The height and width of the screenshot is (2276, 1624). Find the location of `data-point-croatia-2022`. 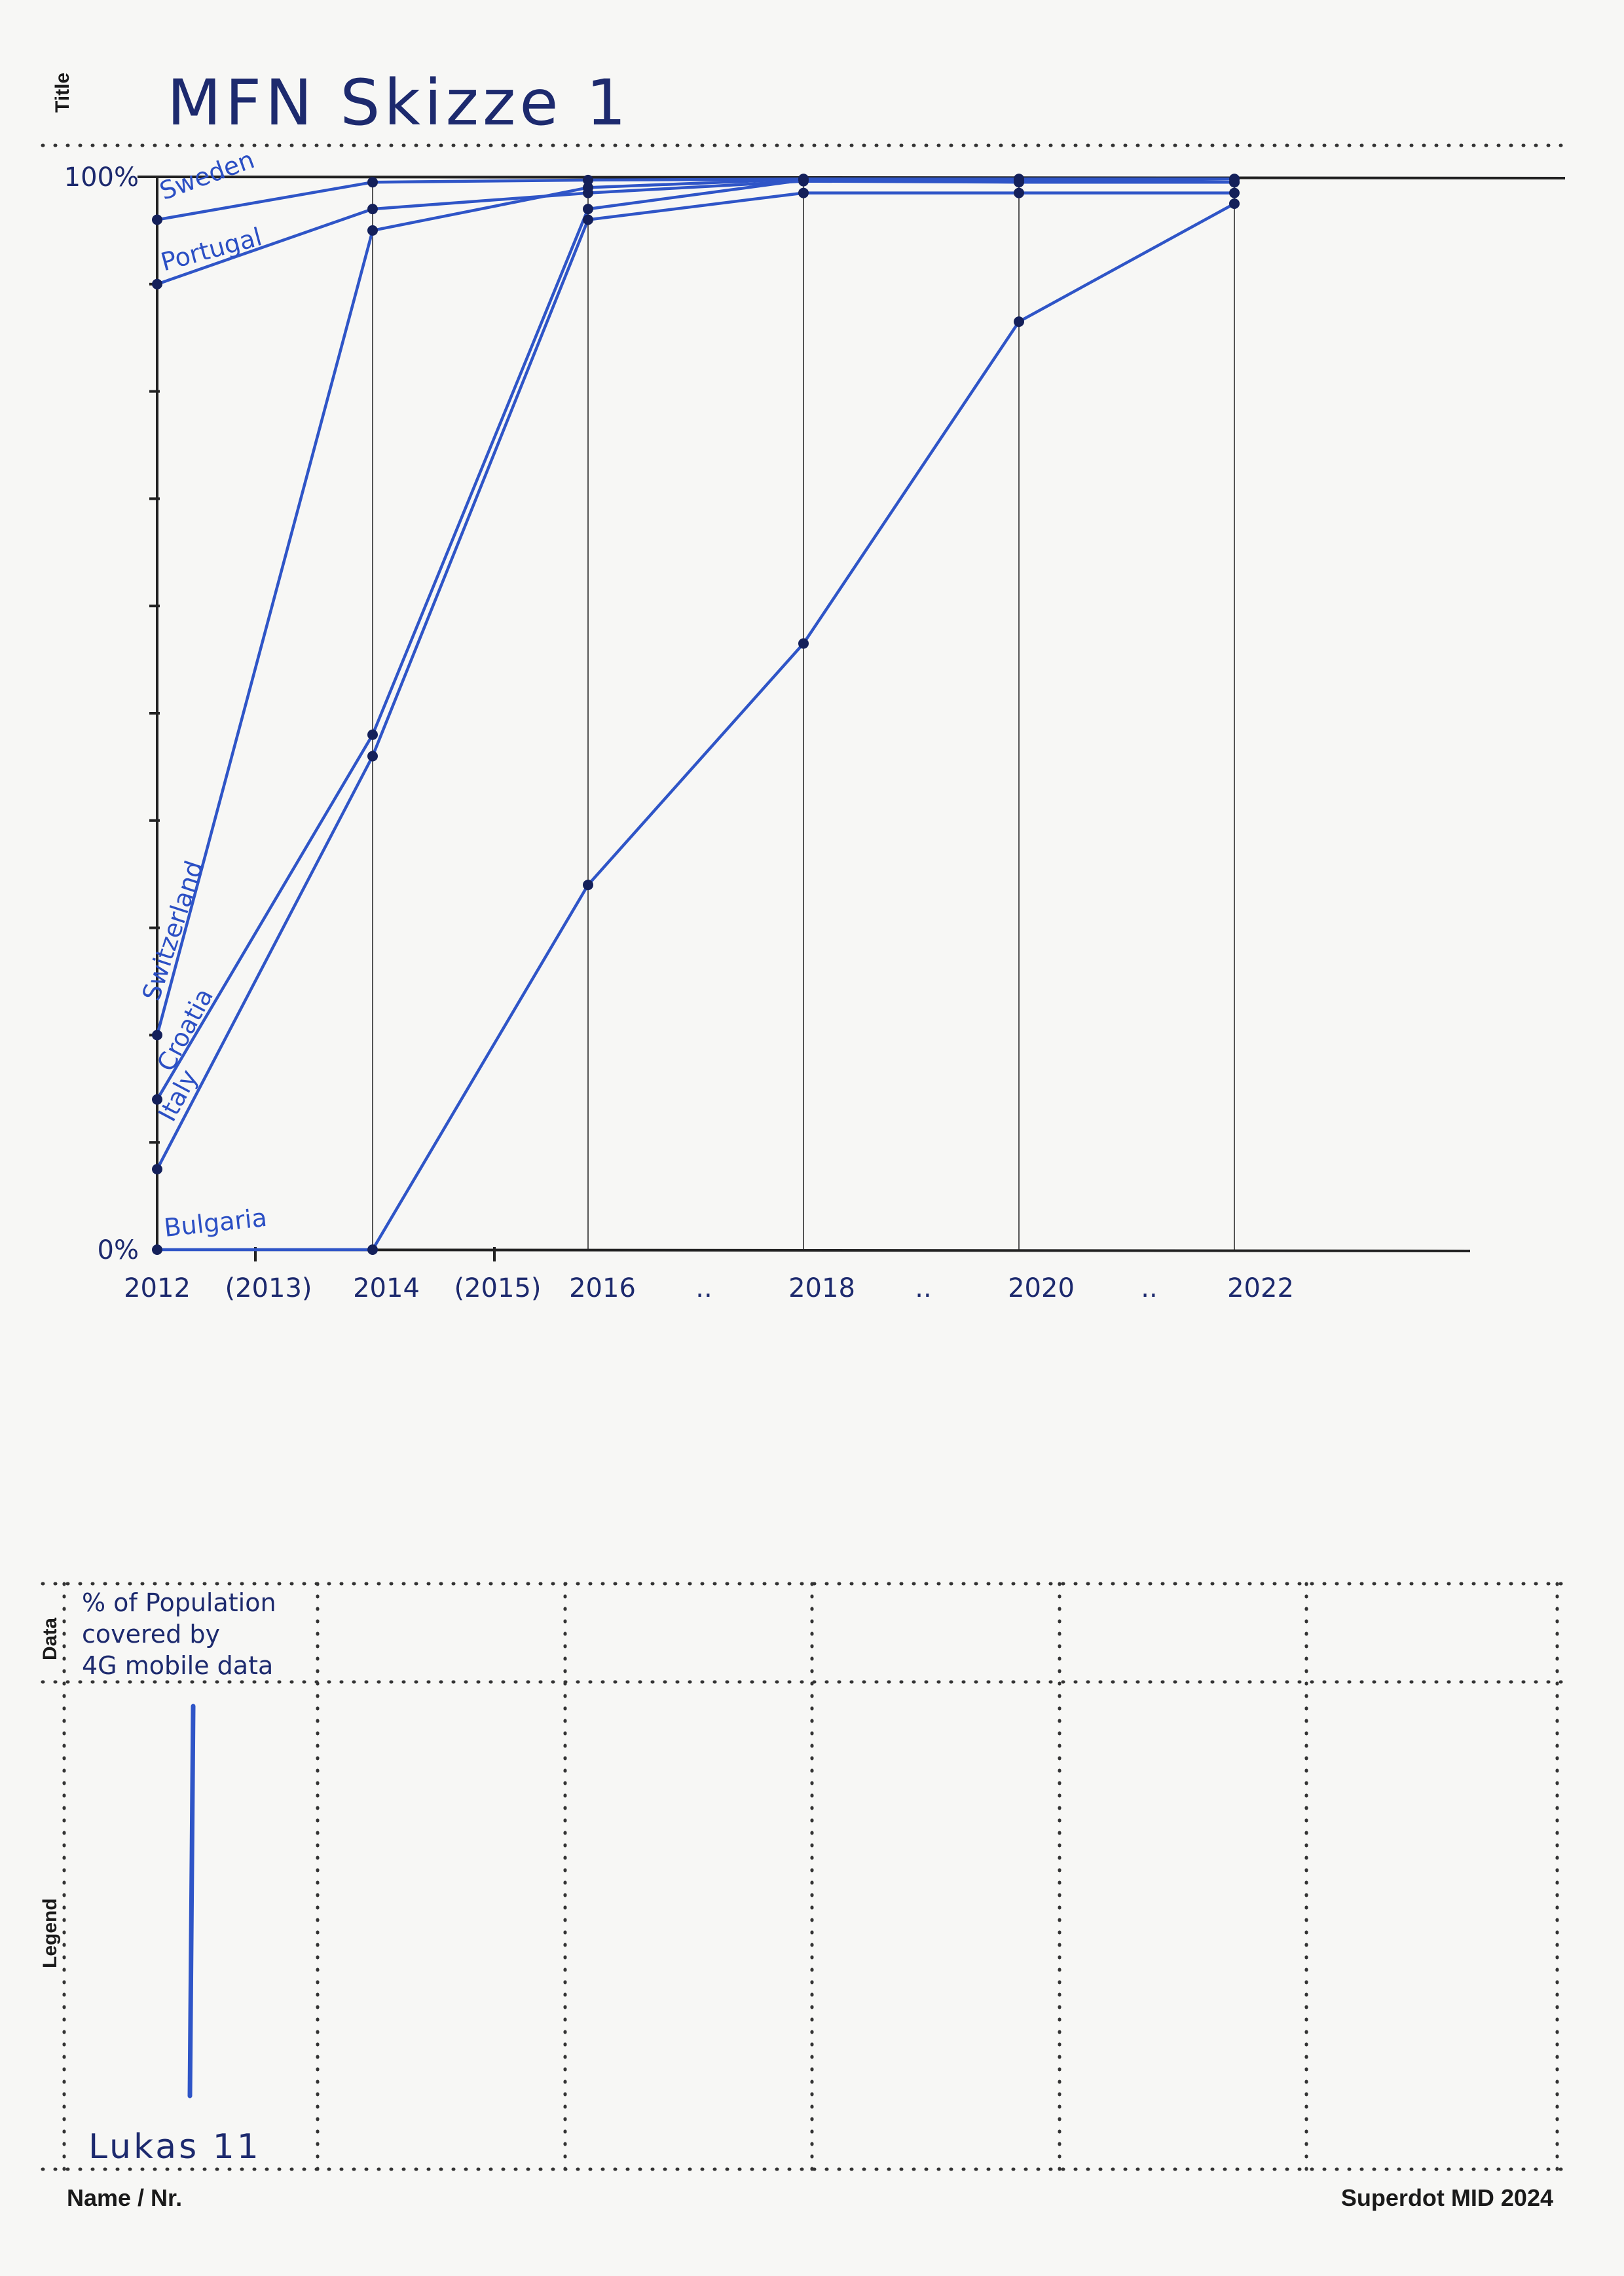

data-point-croatia-2022 is located at coordinates (1234, 182).